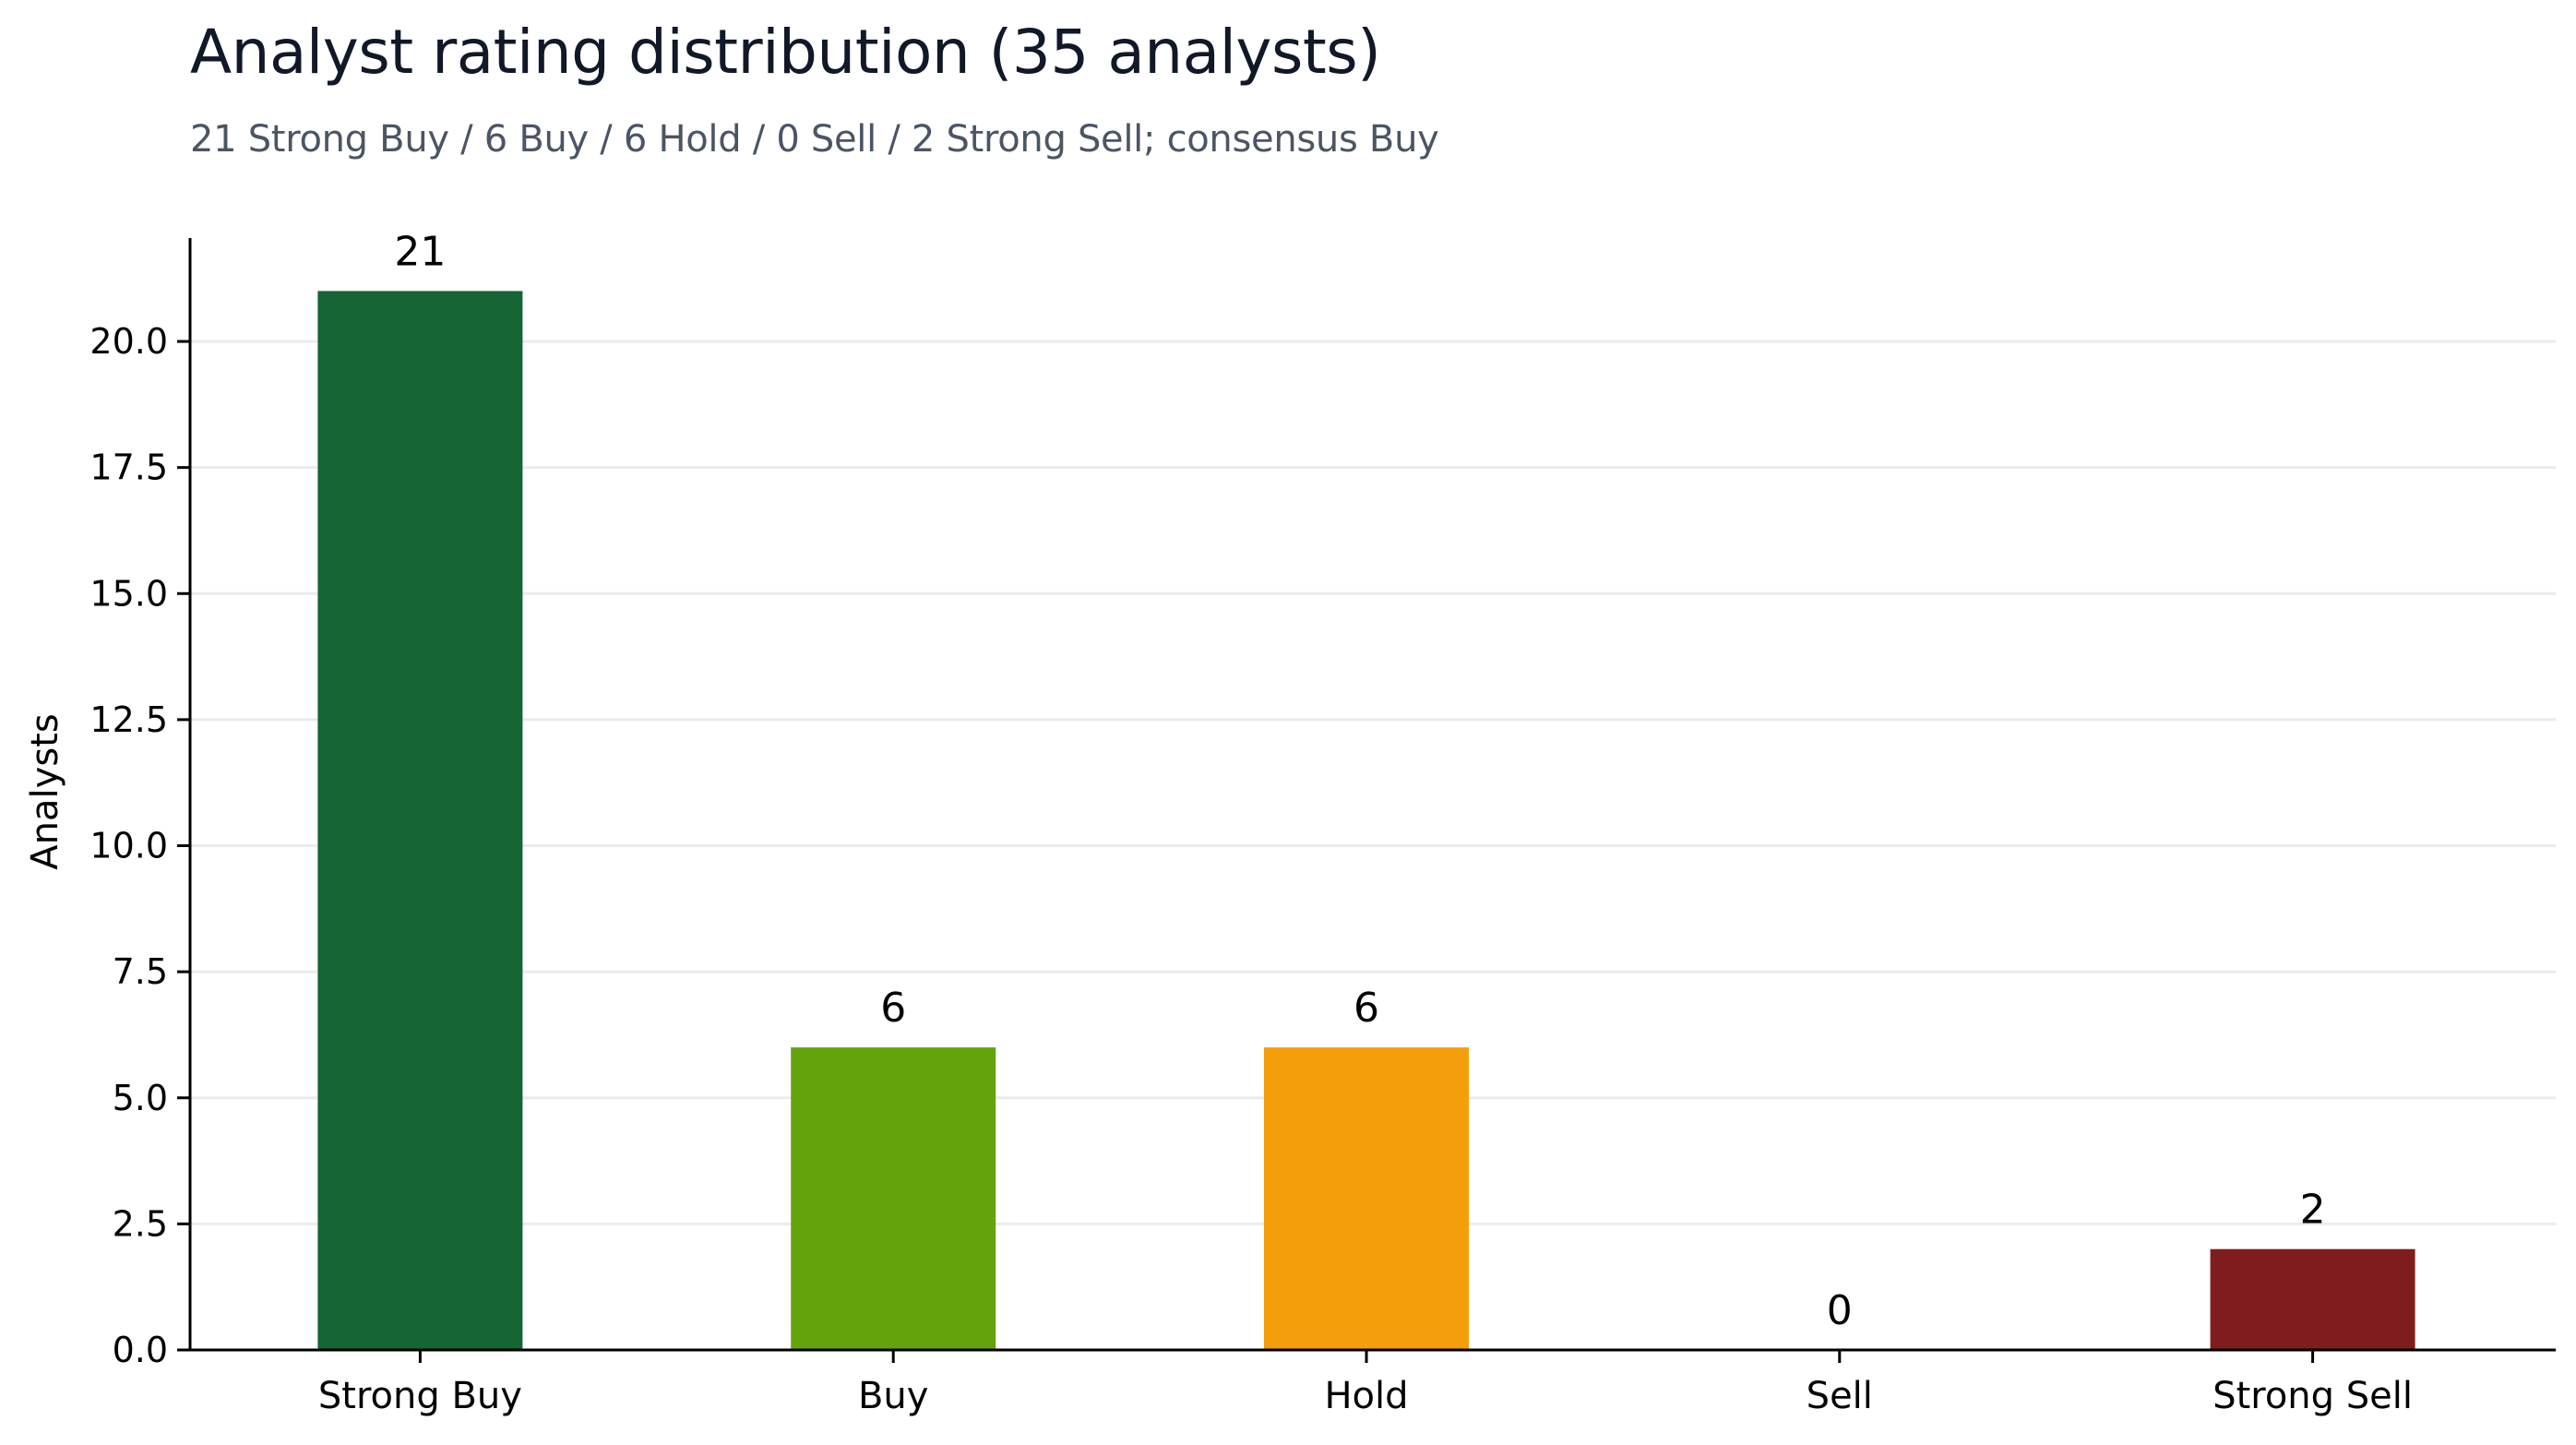 The image size is (2576, 1445). Describe the element at coordinates (2312, 1396) in the screenshot. I see `x-tick-label: Strong Sell` at that location.